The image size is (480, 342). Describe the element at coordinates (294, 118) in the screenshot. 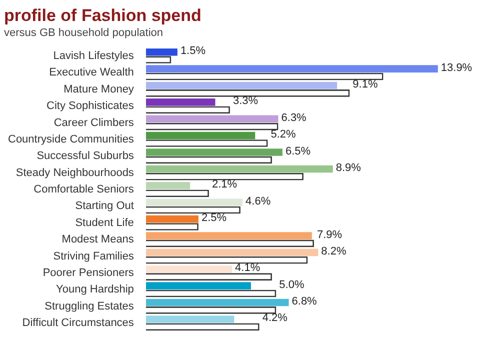

I see `data-label: 6.3%` at that location.